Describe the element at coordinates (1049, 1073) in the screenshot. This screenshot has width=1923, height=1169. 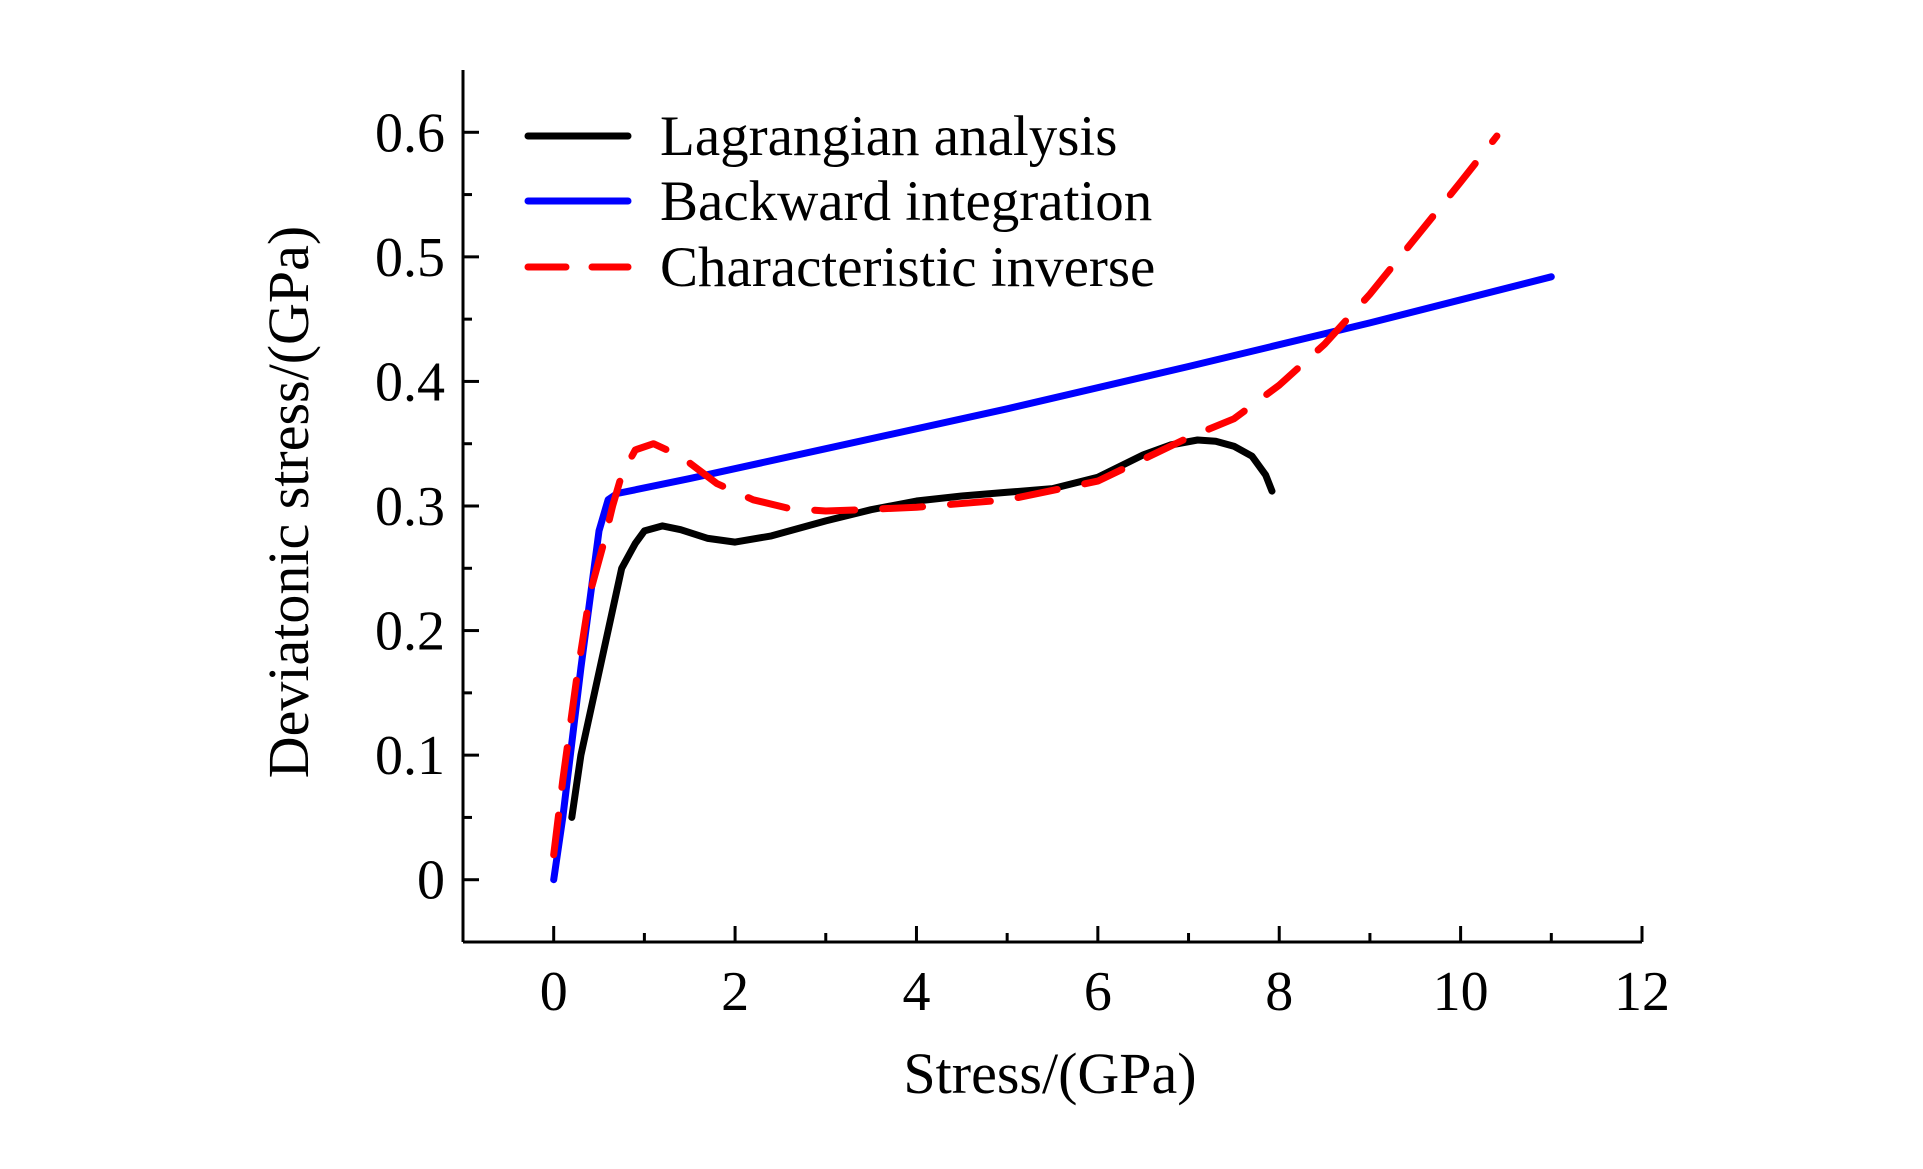
I see `x-axis-title: Stress/(GPa)` at that location.